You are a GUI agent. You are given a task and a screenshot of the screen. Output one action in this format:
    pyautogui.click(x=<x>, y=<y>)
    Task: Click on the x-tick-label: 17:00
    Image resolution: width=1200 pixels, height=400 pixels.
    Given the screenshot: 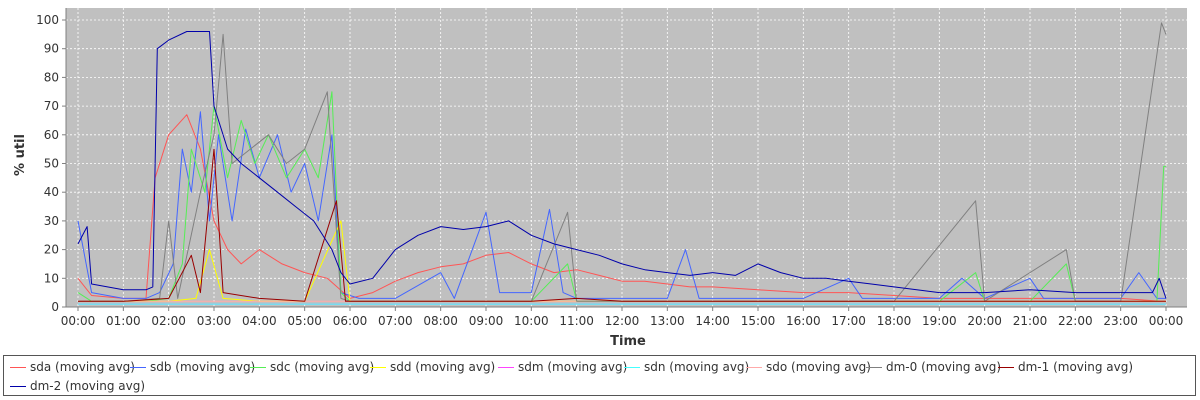 What is the action you would take?
    pyautogui.click(x=848, y=321)
    